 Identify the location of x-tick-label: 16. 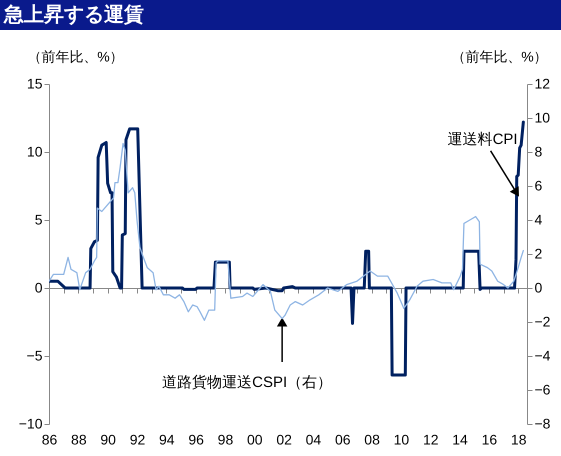
(490, 440).